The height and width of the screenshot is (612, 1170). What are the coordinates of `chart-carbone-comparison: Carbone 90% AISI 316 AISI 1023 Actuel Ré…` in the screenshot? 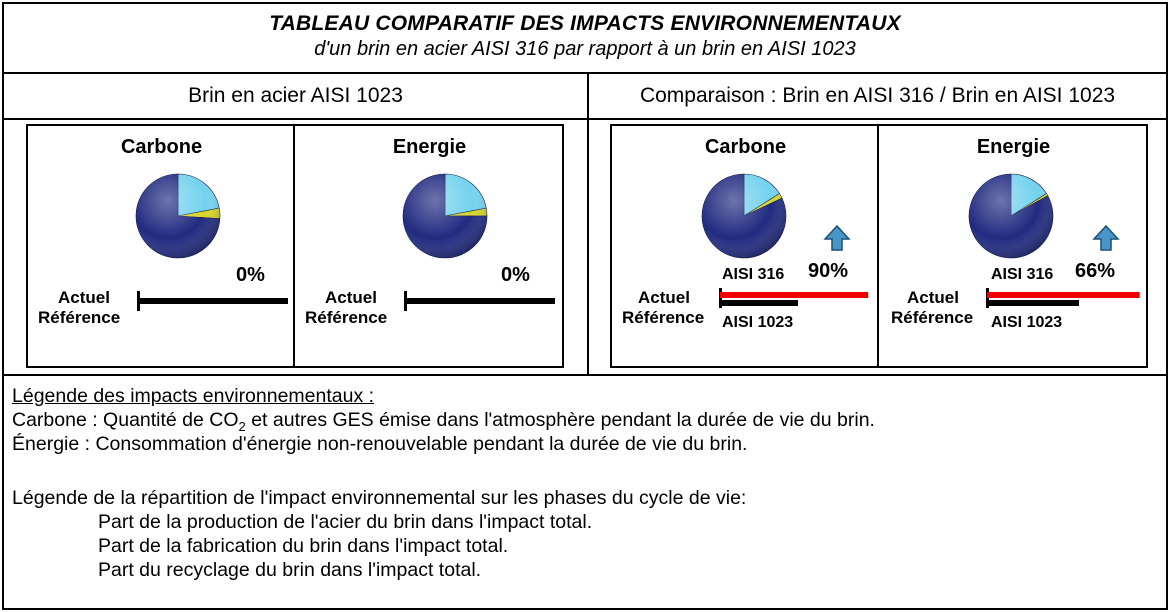 It's located at (745, 246).